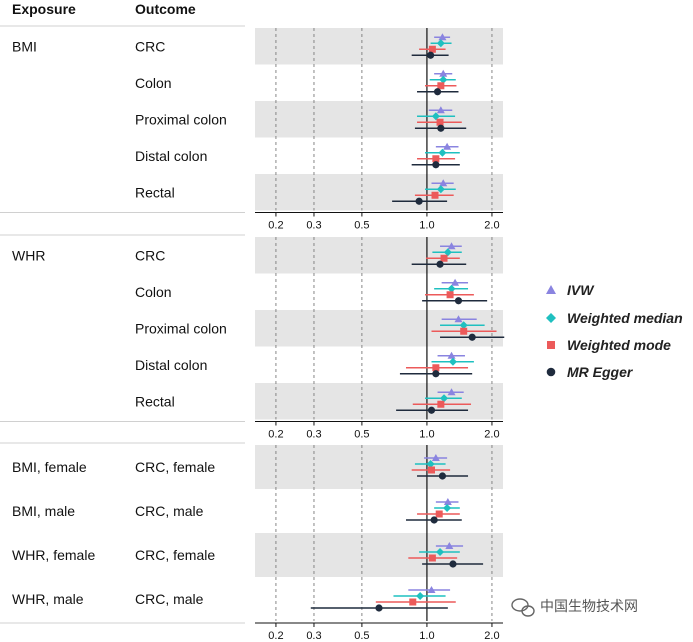  What do you see at coordinates (523, 607) in the screenshot?
I see `wechat-logo-icon` at bounding box center [523, 607].